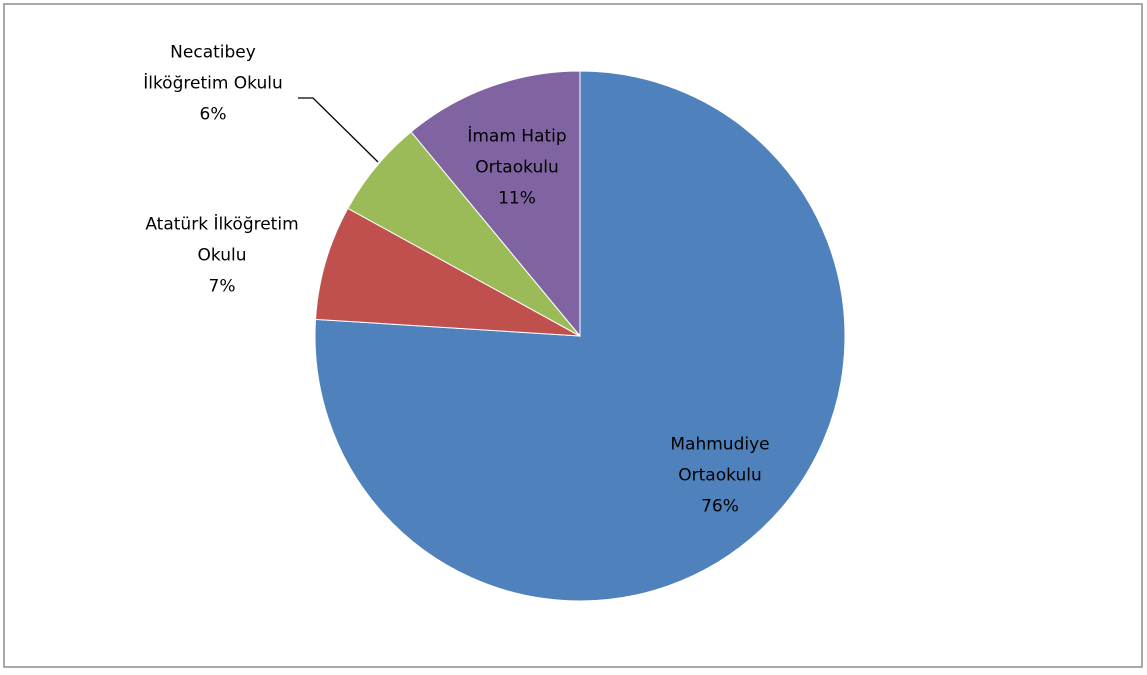 This screenshot has height=675, width=1147. Describe the element at coordinates (213, 114) in the screenshot. I see `value-label: 6%` at that location.